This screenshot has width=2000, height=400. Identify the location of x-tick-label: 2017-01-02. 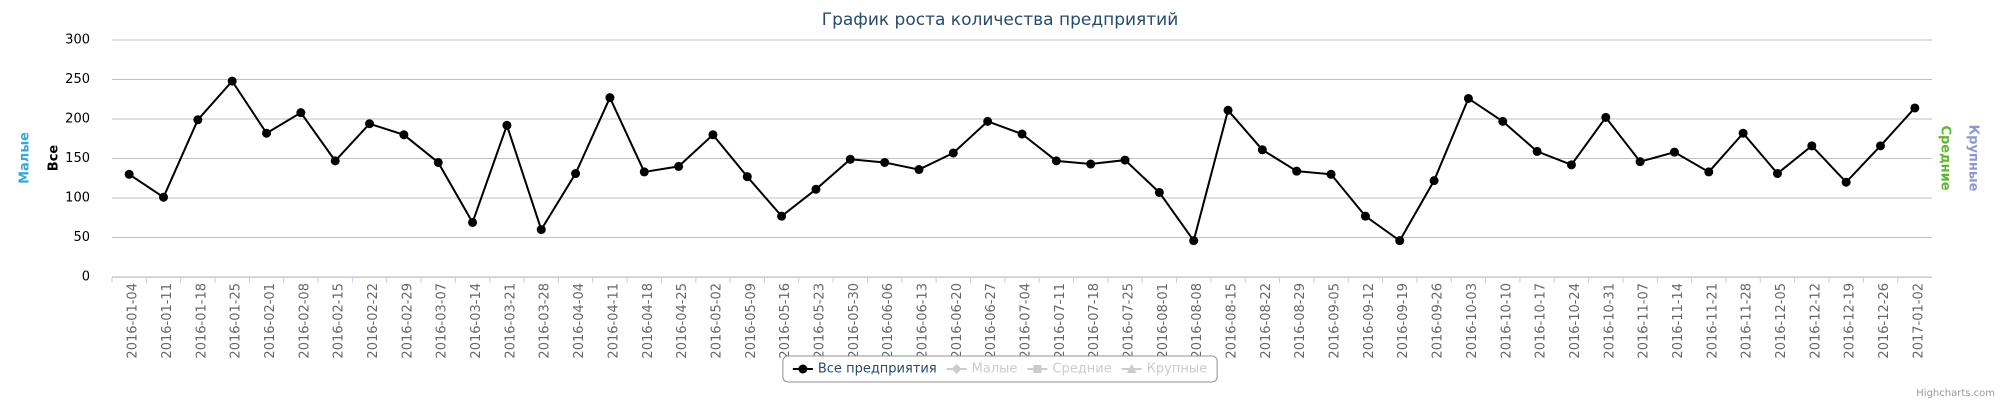
(1918, 321).